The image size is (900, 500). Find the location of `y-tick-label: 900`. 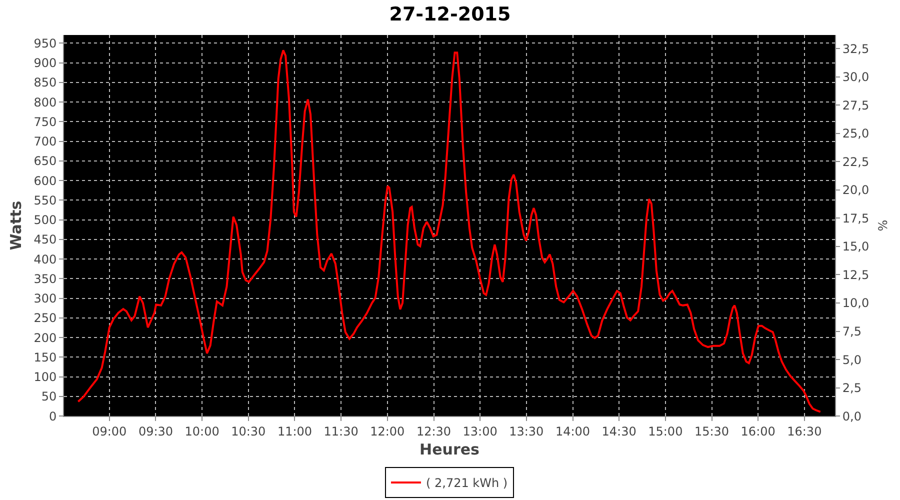

y-tick-label: 900 is located at coordinates (45, 63).